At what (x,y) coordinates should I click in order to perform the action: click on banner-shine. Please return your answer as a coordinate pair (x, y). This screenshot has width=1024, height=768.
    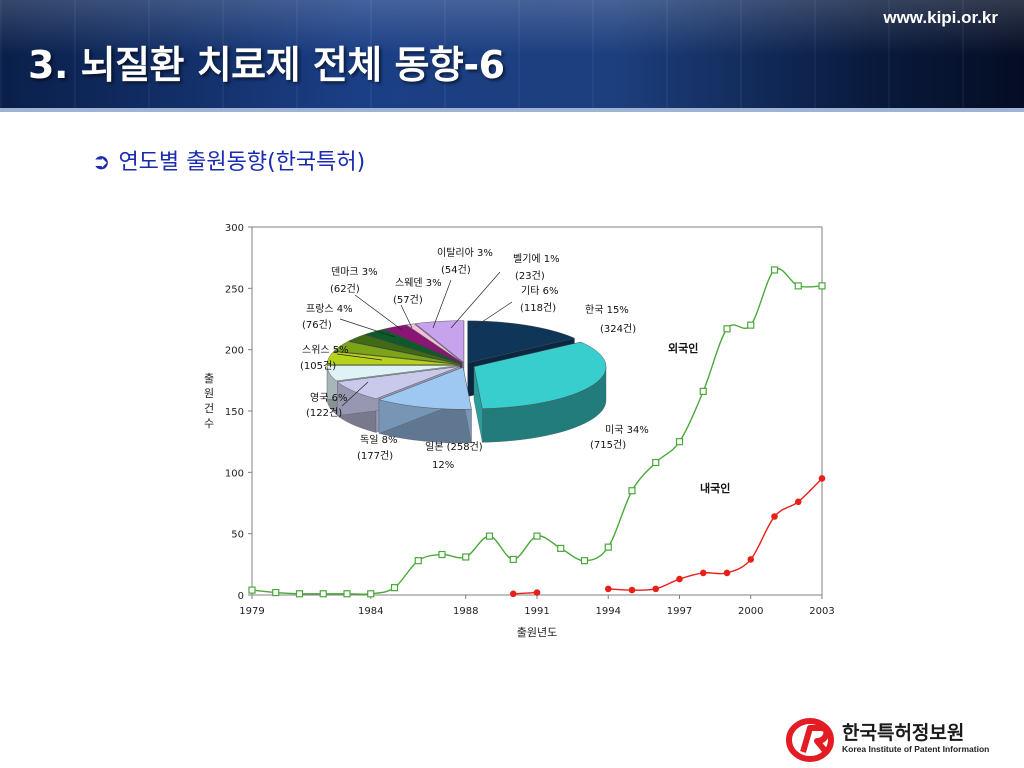
    Looking at the image, I should click on (512, 27).